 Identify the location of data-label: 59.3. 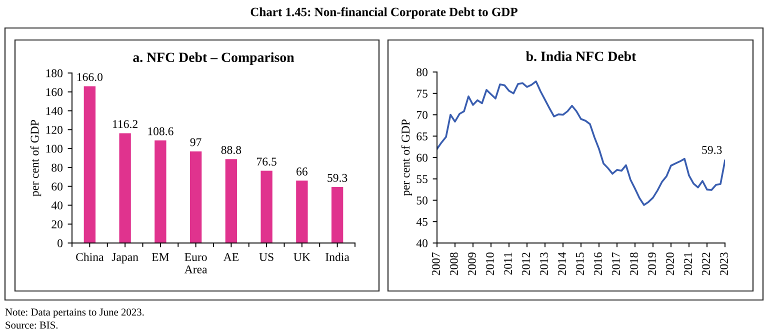
(338, 178).